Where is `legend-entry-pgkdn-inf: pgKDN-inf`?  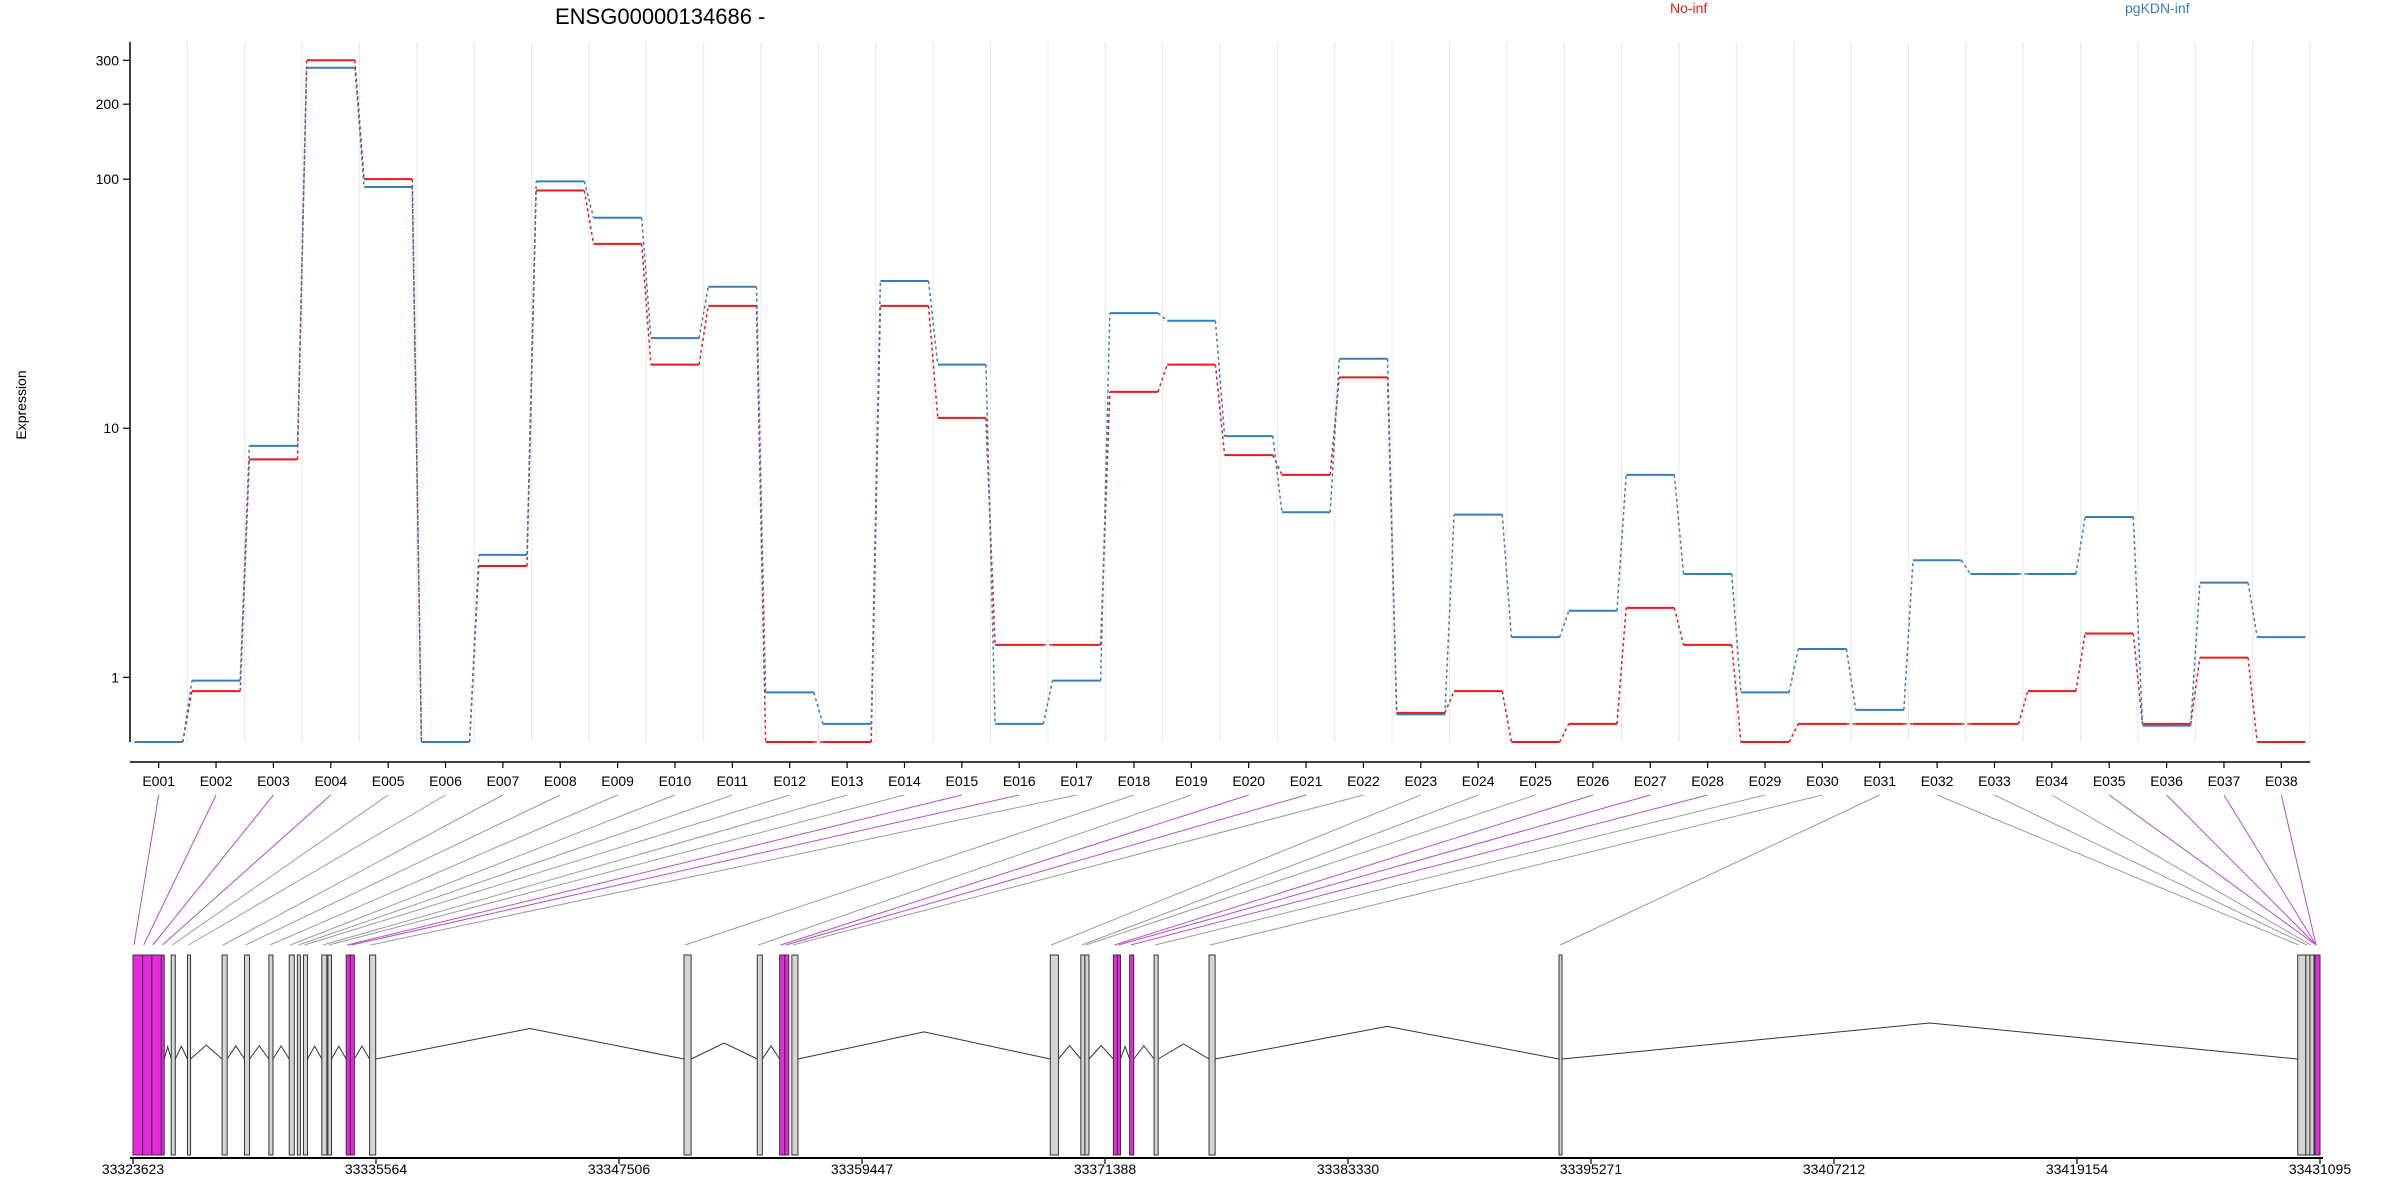 legend-entry-pgkdn-inf: pgKDN-inf is located at coordinates (2157, 8).